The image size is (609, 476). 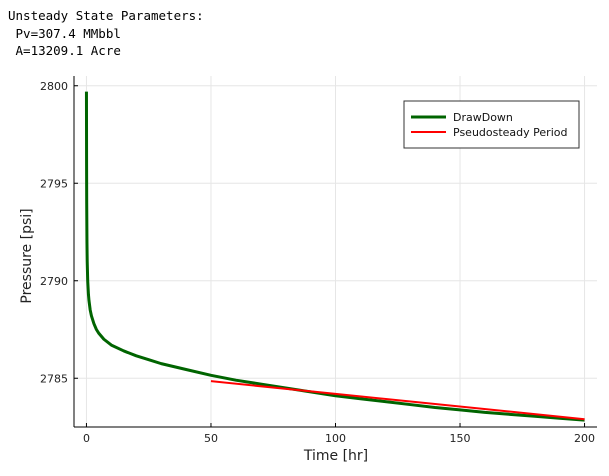 I want to click on legend-box, so click(x=491, y=124).